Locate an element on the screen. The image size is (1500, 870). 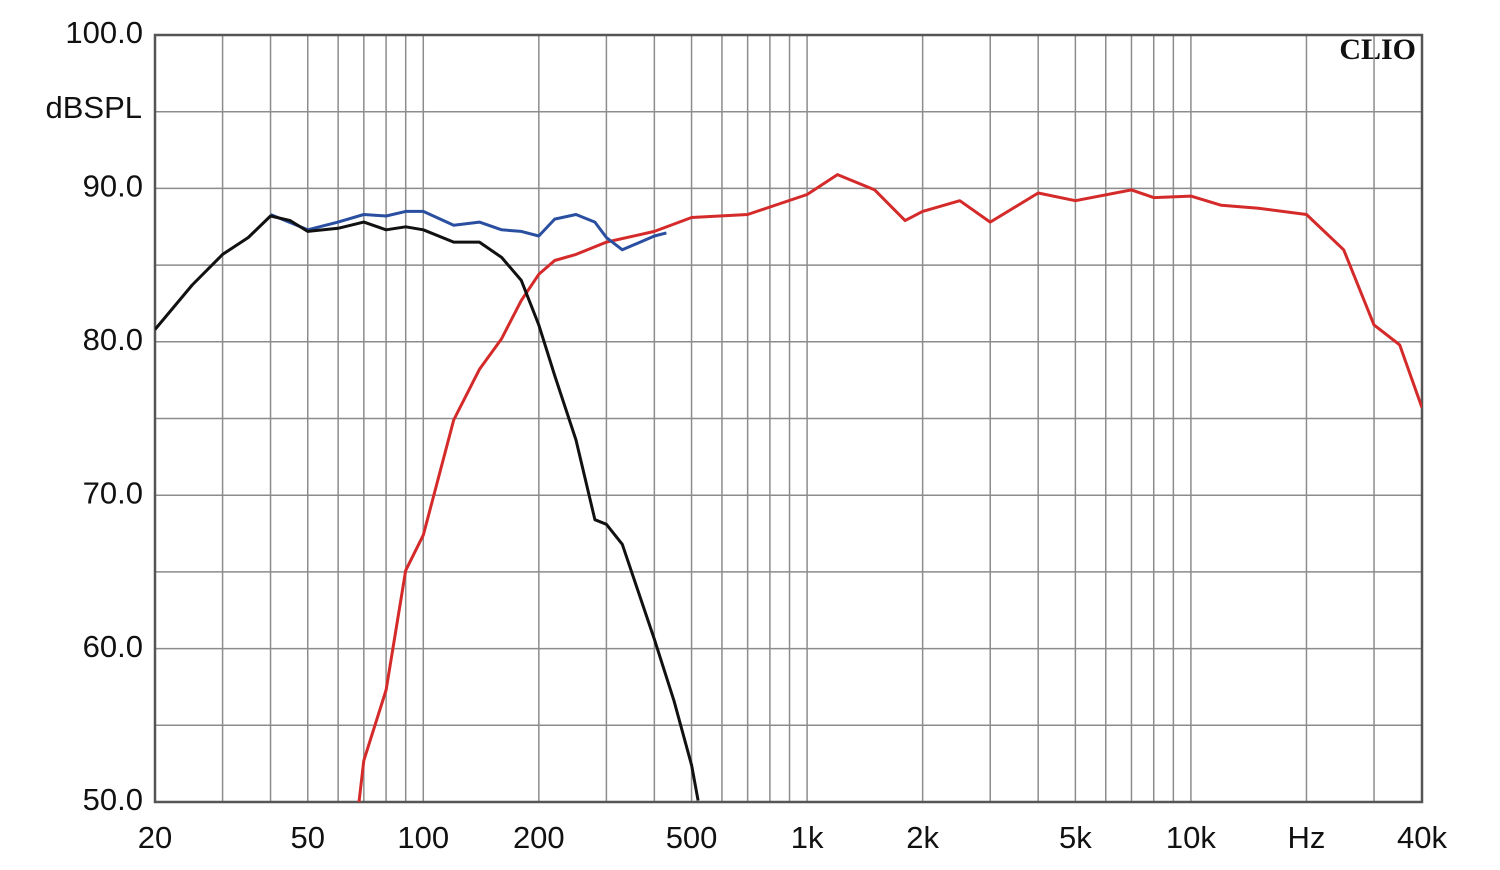
y-tick-label: 50.0 is located at coordinates (113, 799).